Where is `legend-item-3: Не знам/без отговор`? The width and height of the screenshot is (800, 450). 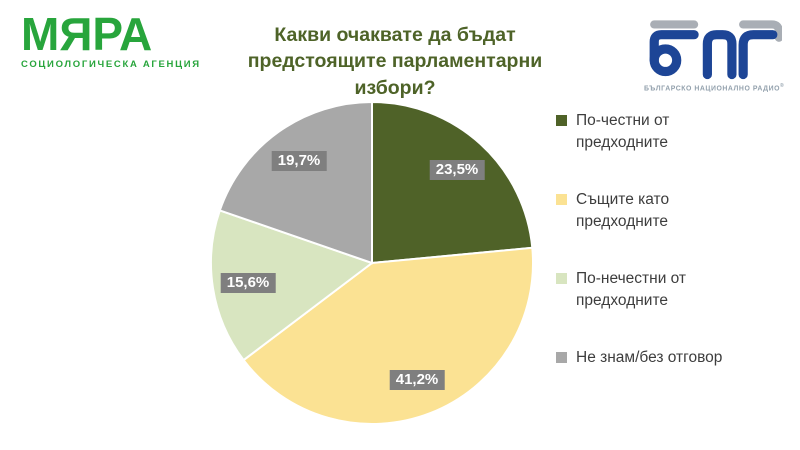 legend-item-3: Не знам/без отговор is located at coordinates (652, 358).